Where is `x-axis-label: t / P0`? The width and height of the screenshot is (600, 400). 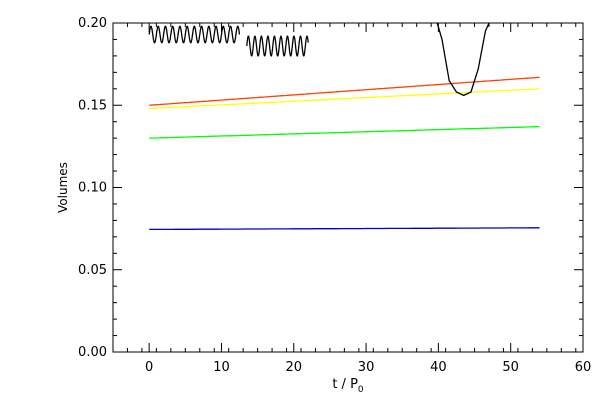 x-axis-label: t / P0 is located at coordinates (348, 386).